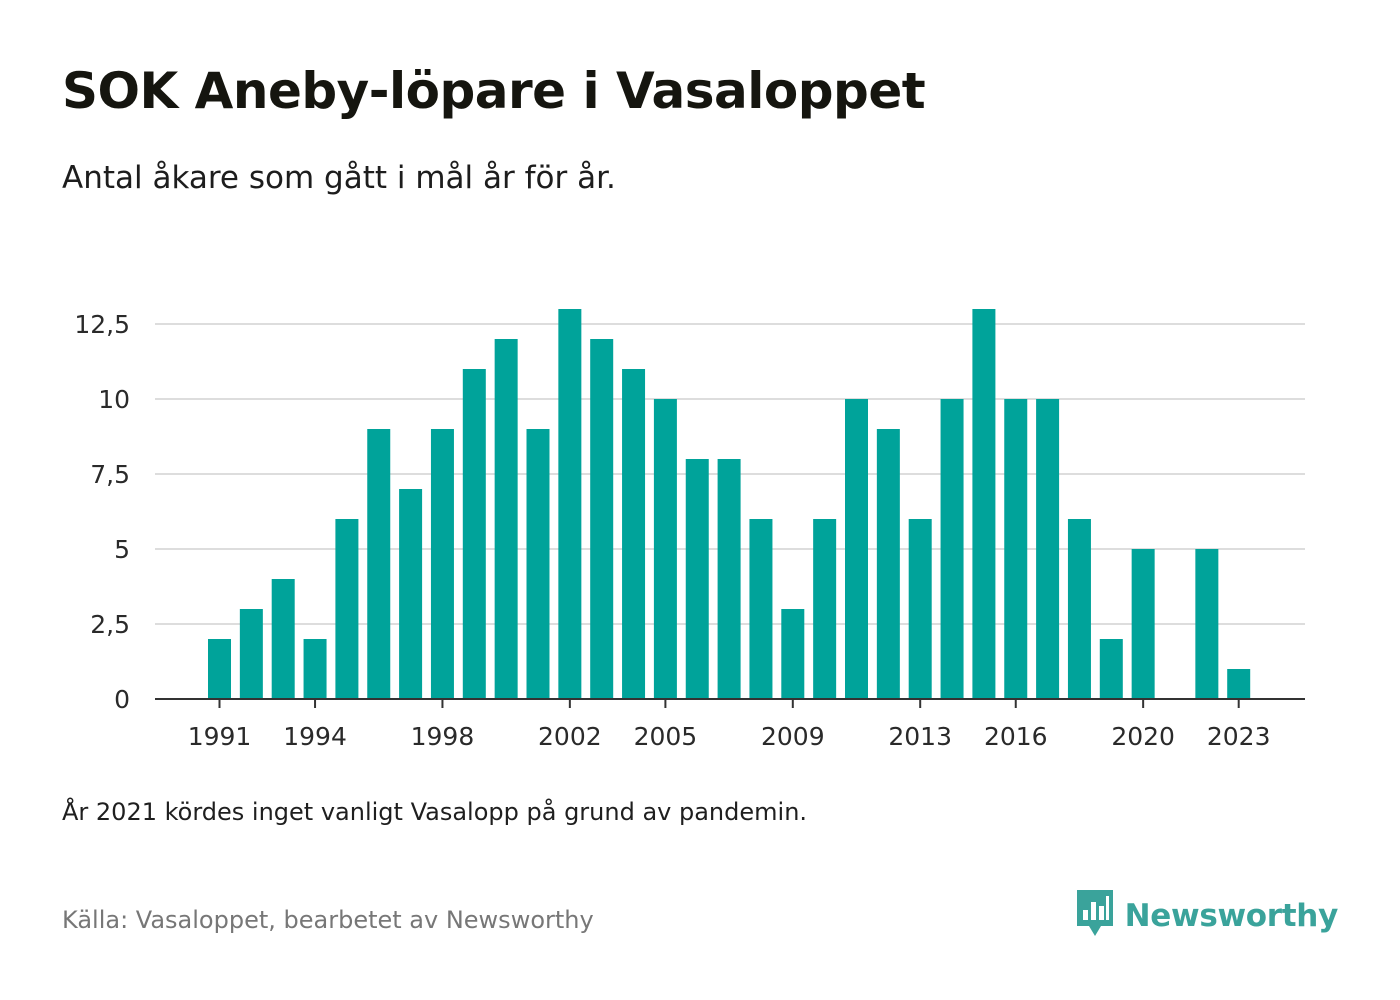 The image size is (1400, 1000). Describe the element at coordinates (666, 736) in the screenshot. I see `x-tick-label: 2005` at that location.